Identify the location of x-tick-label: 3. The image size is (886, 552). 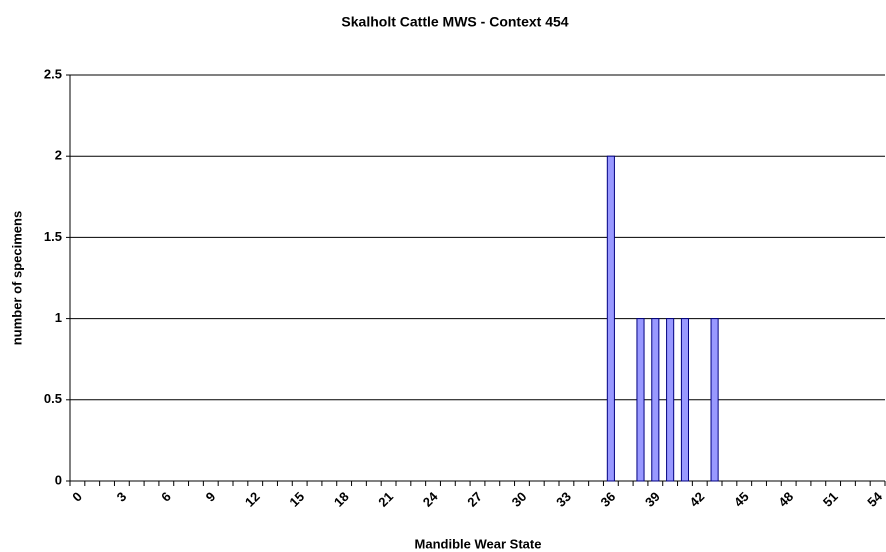
(122, 497).